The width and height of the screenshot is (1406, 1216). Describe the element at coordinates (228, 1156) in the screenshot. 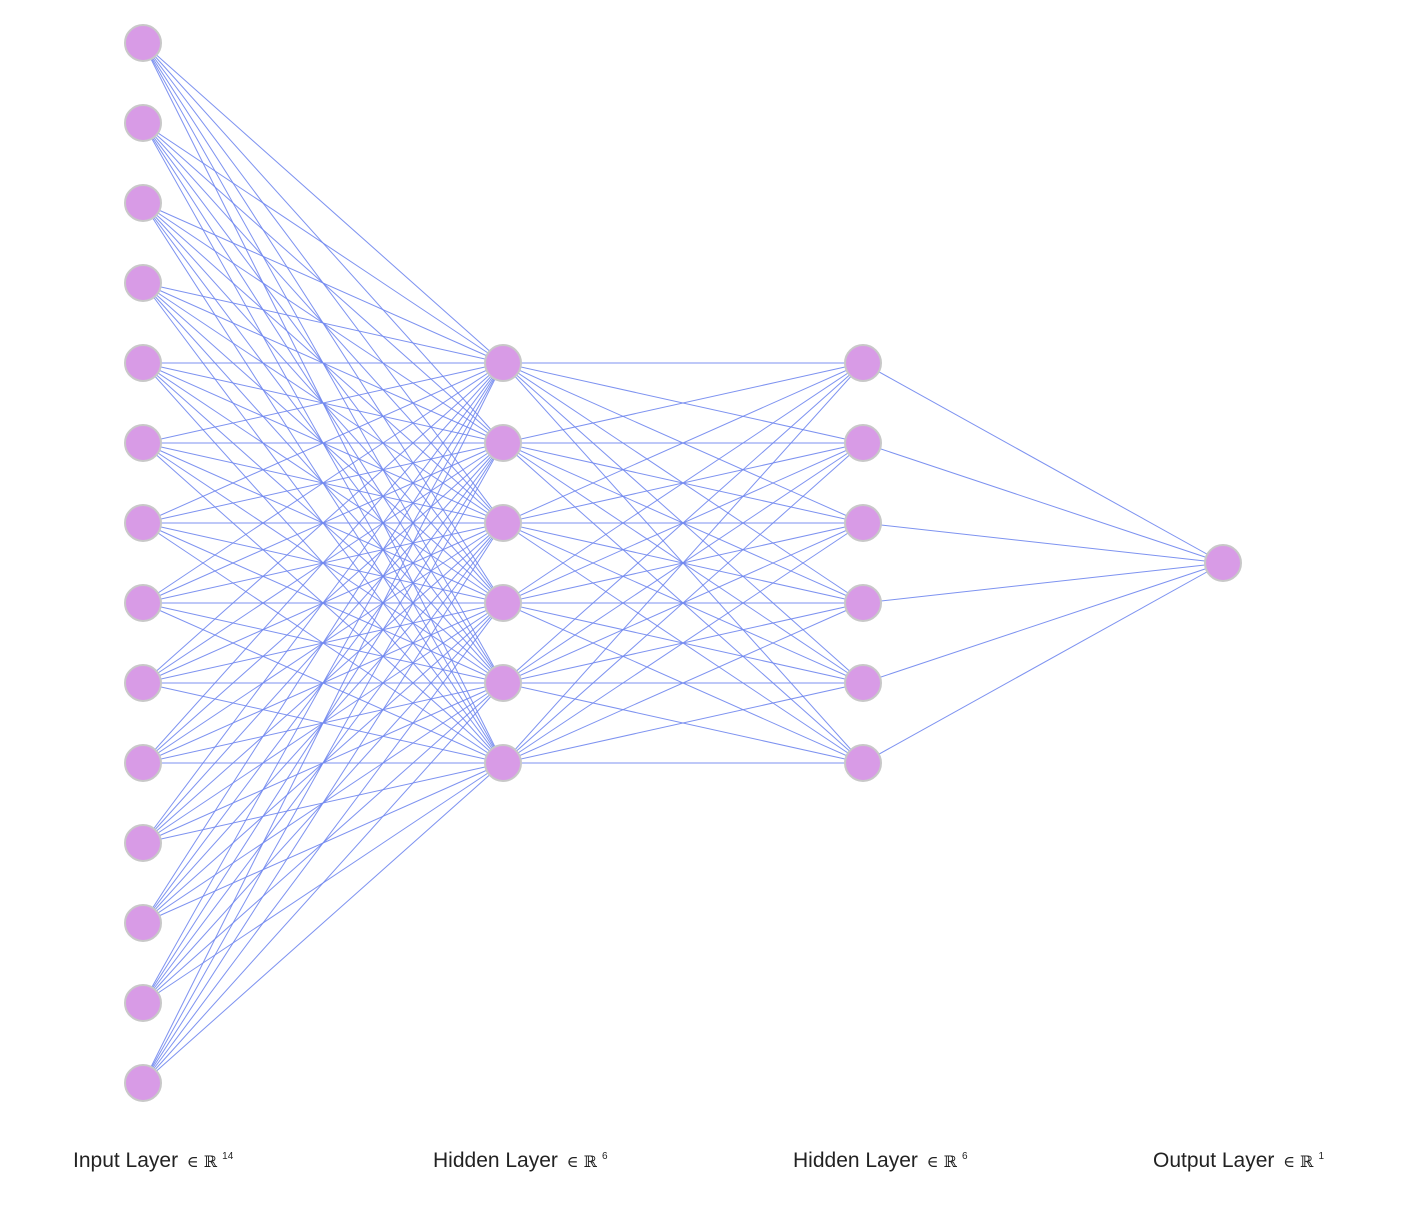

I see `layer-dimension: 14` at that location.